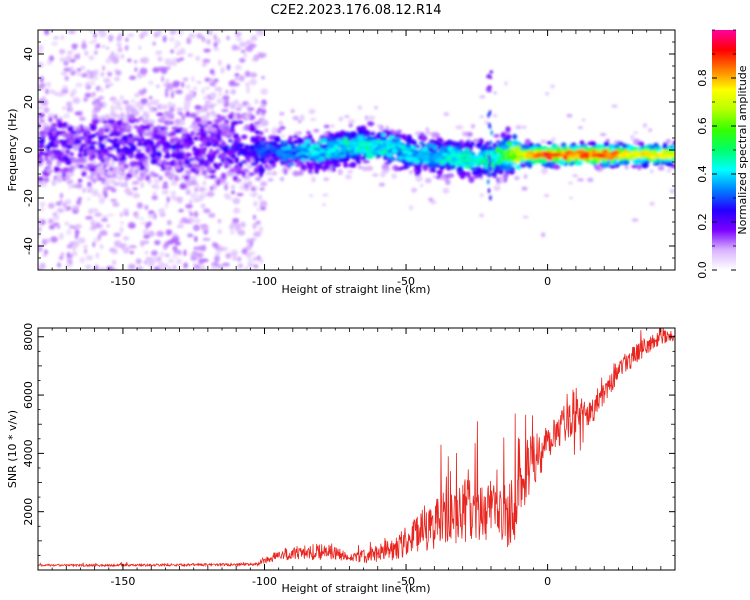 Image resolution: width=750 pixels, height=600 pixels. Describe the element at coordinates (122, 581) in the screenshot. I see `x-tick-label: -150` at that location.